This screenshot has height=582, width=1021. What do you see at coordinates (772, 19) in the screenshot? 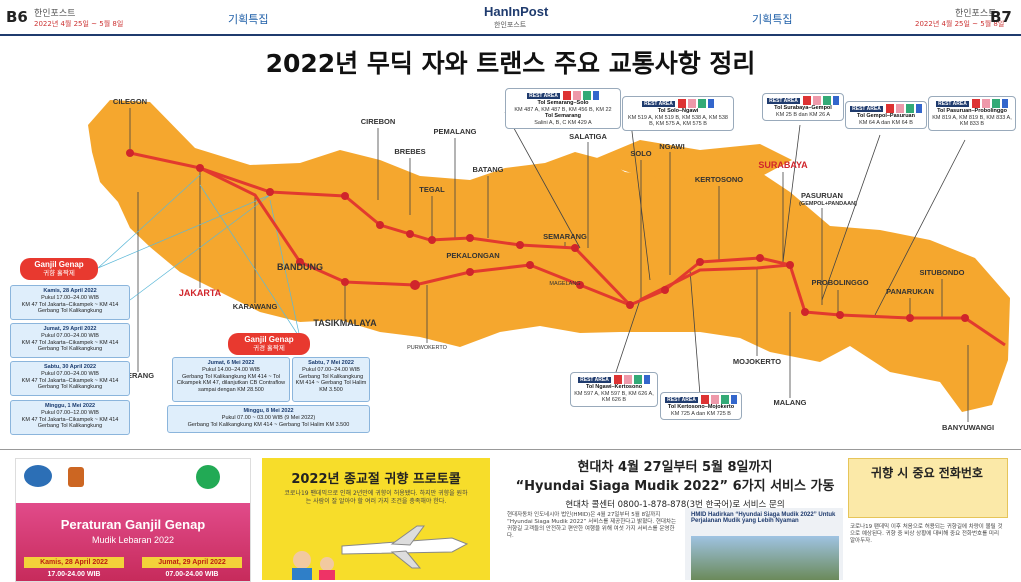
I see `section: 기획특집` at bounding box center [772, 19].